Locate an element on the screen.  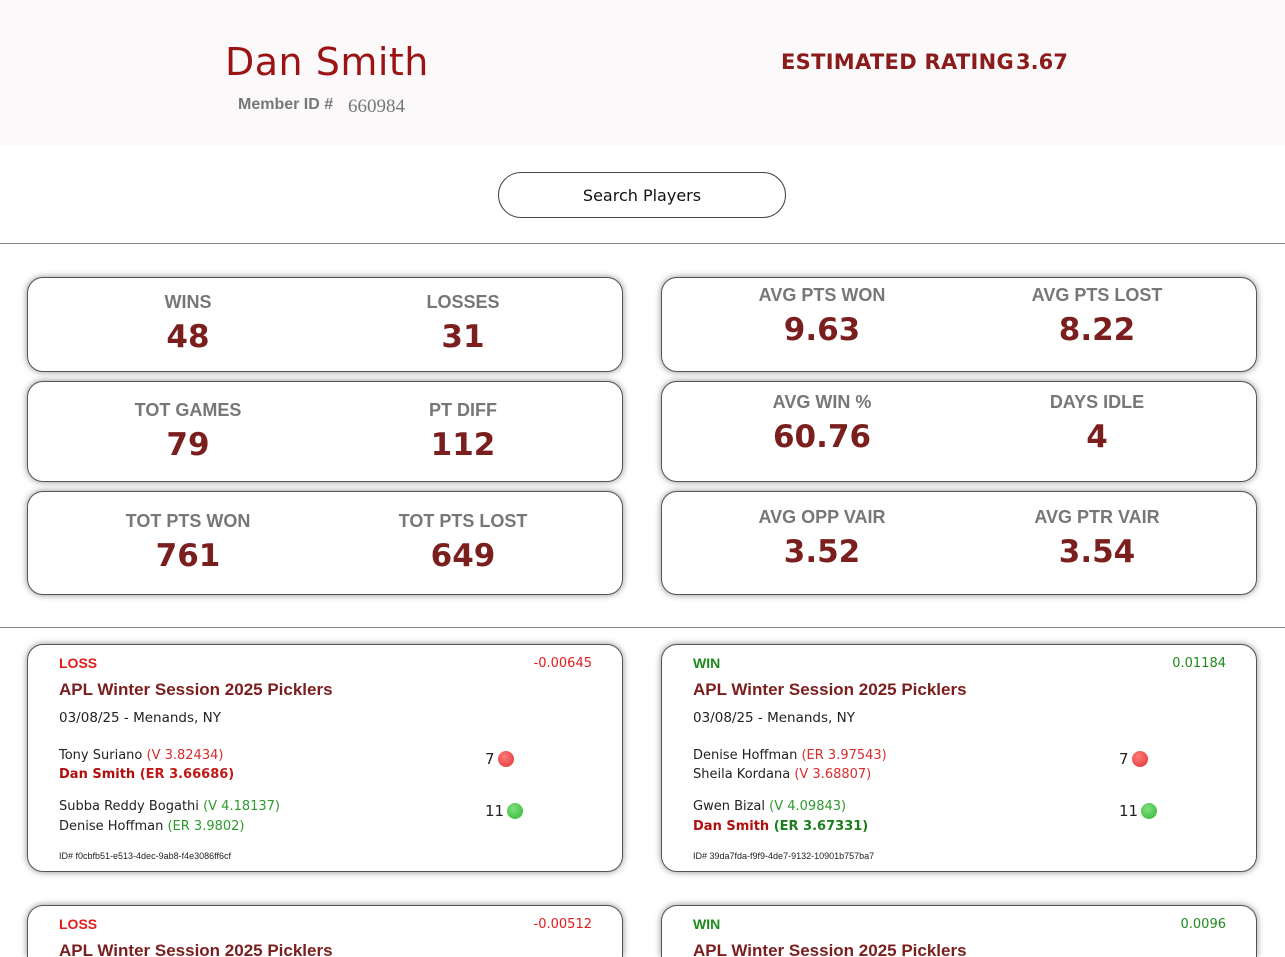
team1-player2: Sheila Kordana (V 3.68807) is located at coordinates (782, 774).